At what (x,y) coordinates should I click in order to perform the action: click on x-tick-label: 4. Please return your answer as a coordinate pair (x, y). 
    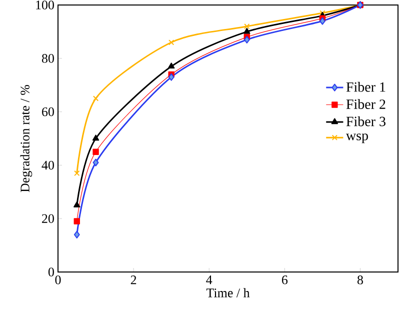
    Looking at the image, I should click on (209, 280).